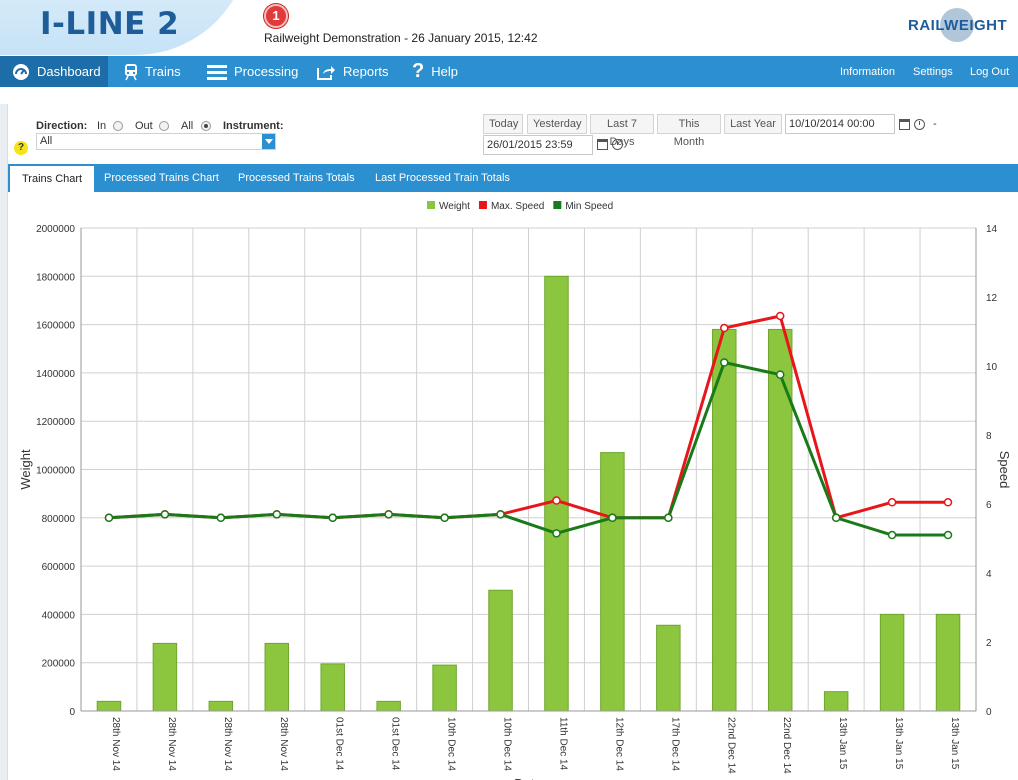  I want to click on nav-help: ? Help, so click(435, 71).